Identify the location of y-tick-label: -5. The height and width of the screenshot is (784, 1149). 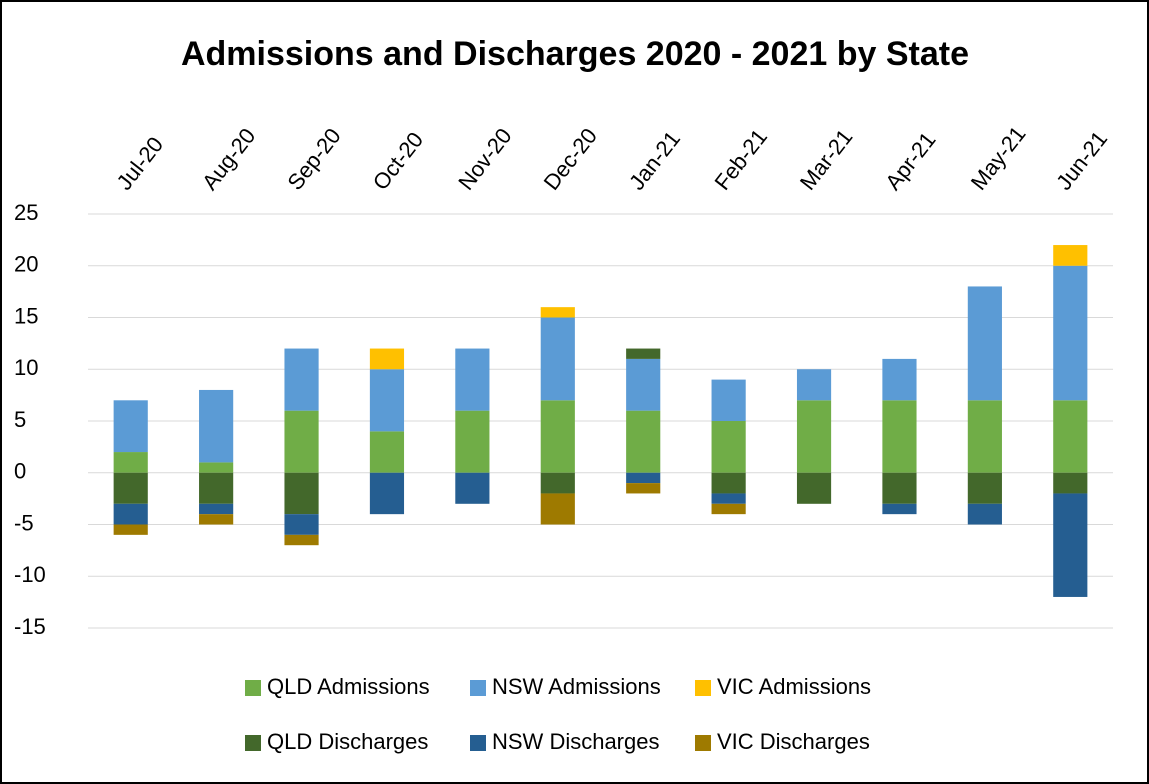
(24, 522).